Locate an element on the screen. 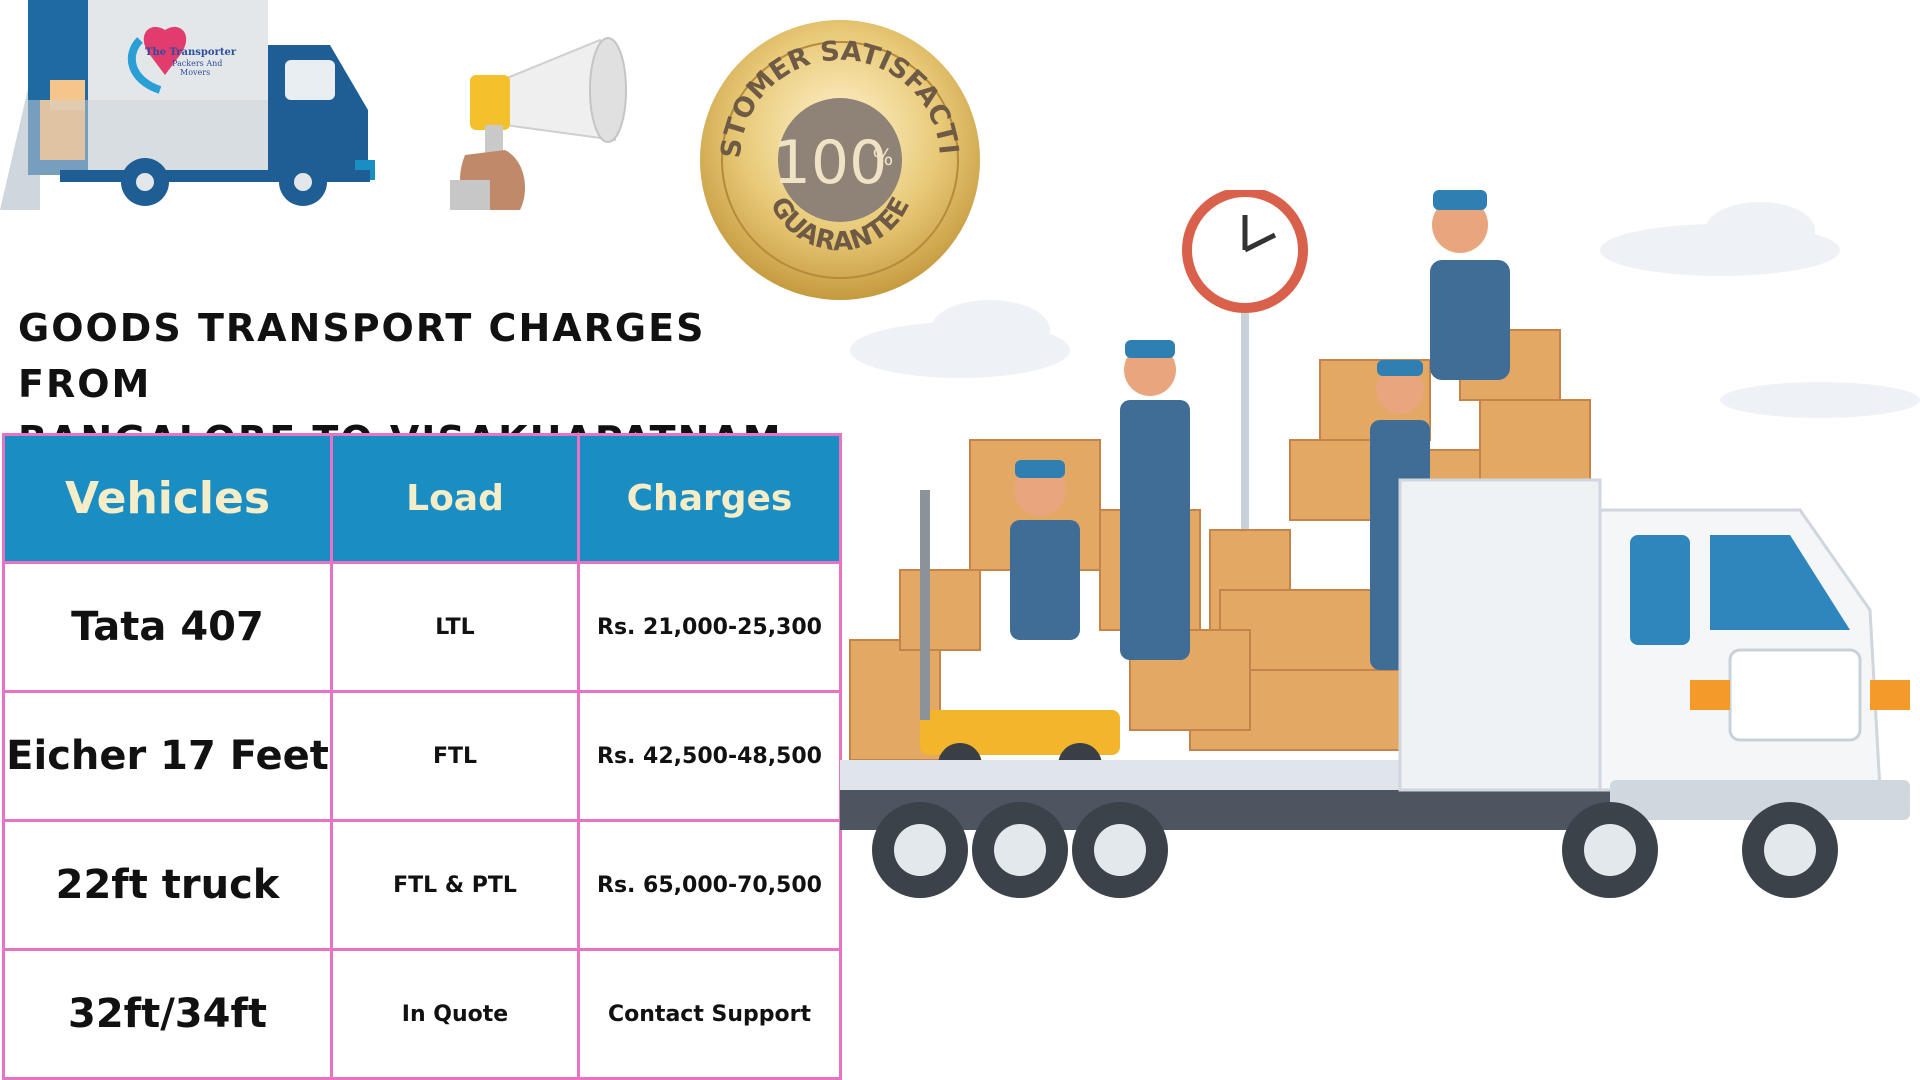  megaphone-icon is located at coordinates (538, 123).